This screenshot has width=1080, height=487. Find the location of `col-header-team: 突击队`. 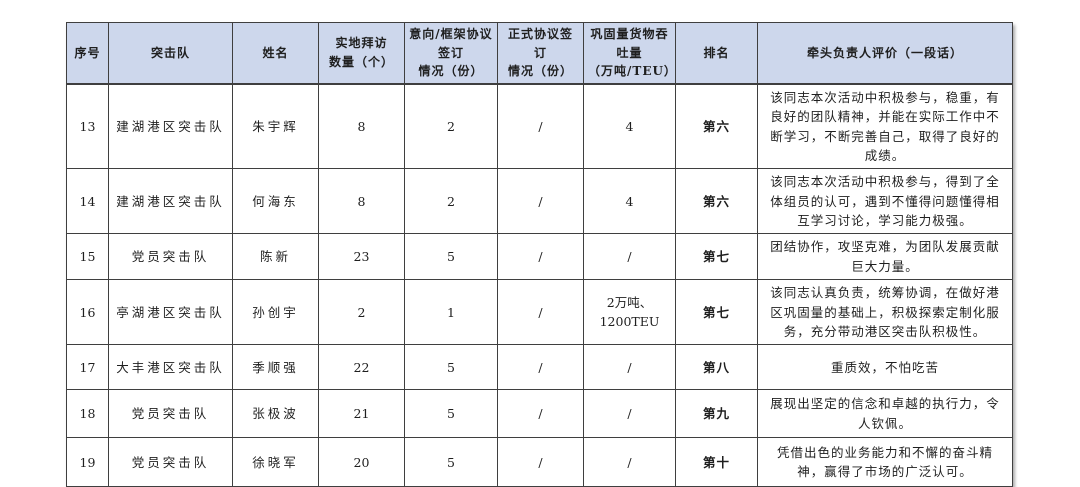

col-header-team: 突击队 is located at coordinates (170, 53).